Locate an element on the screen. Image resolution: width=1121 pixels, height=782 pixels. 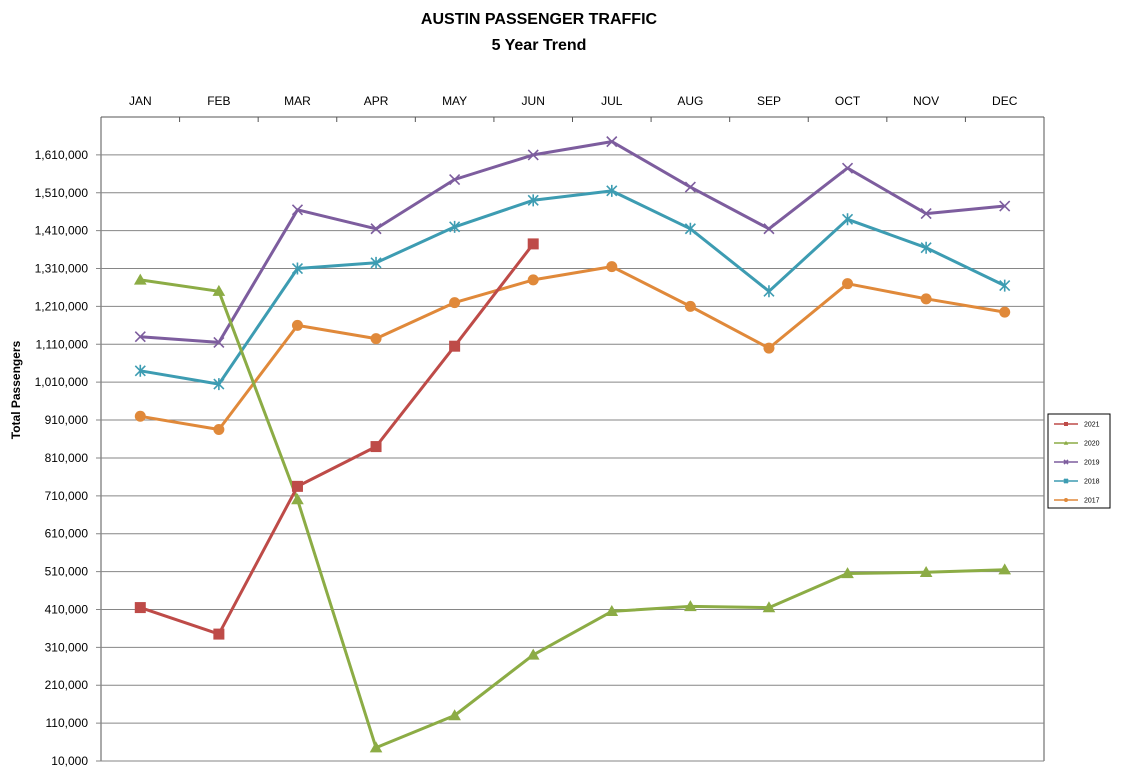
y-tick-label: 1,410,000 is located at coordinates (62, 231).